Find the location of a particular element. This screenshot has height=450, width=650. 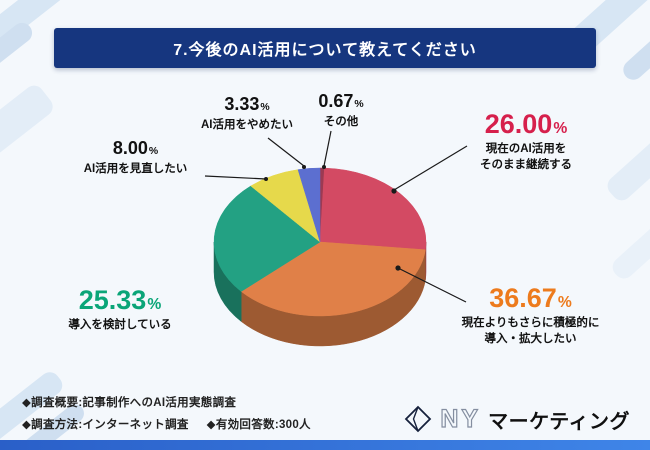

callout-reconsider: 8.00% AI活用を見直したい is located at coordinates (135, 158).